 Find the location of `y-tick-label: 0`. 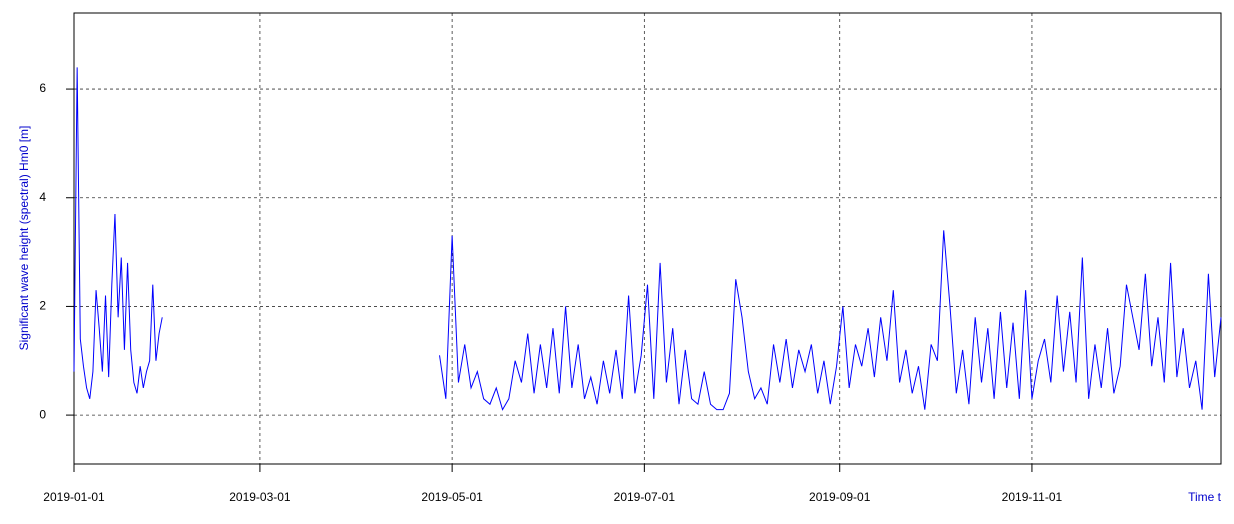

y-tick-label: 0 is located at coordinates (42, 414).